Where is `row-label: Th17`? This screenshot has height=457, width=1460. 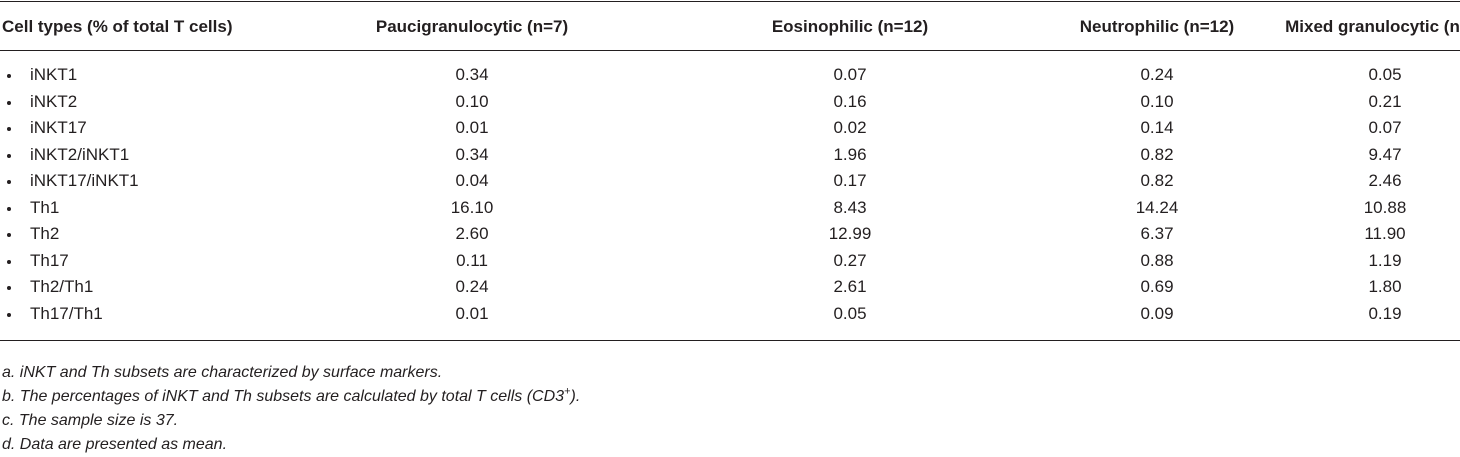
row-label: Th17 is located at coordinates (49, 260).